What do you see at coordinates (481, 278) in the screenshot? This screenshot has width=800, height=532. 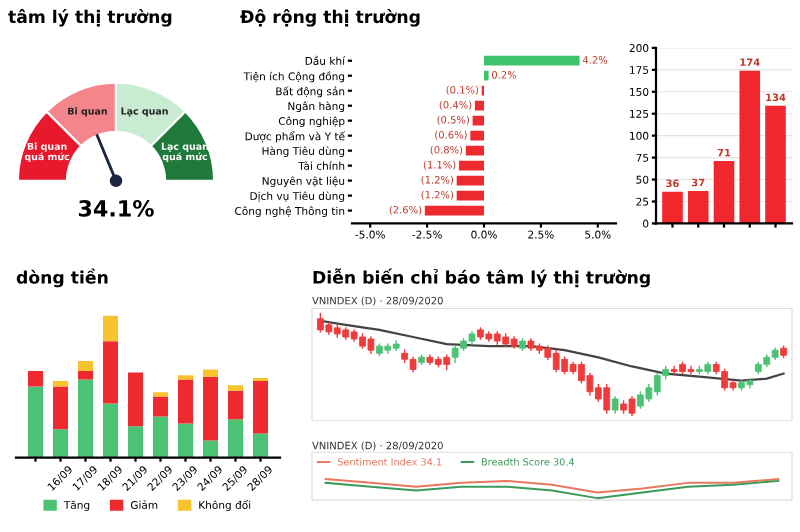 I see `chart-title: Diễn biến chỉ báo tâm lý thị trường` at bounding box center [481, 278].